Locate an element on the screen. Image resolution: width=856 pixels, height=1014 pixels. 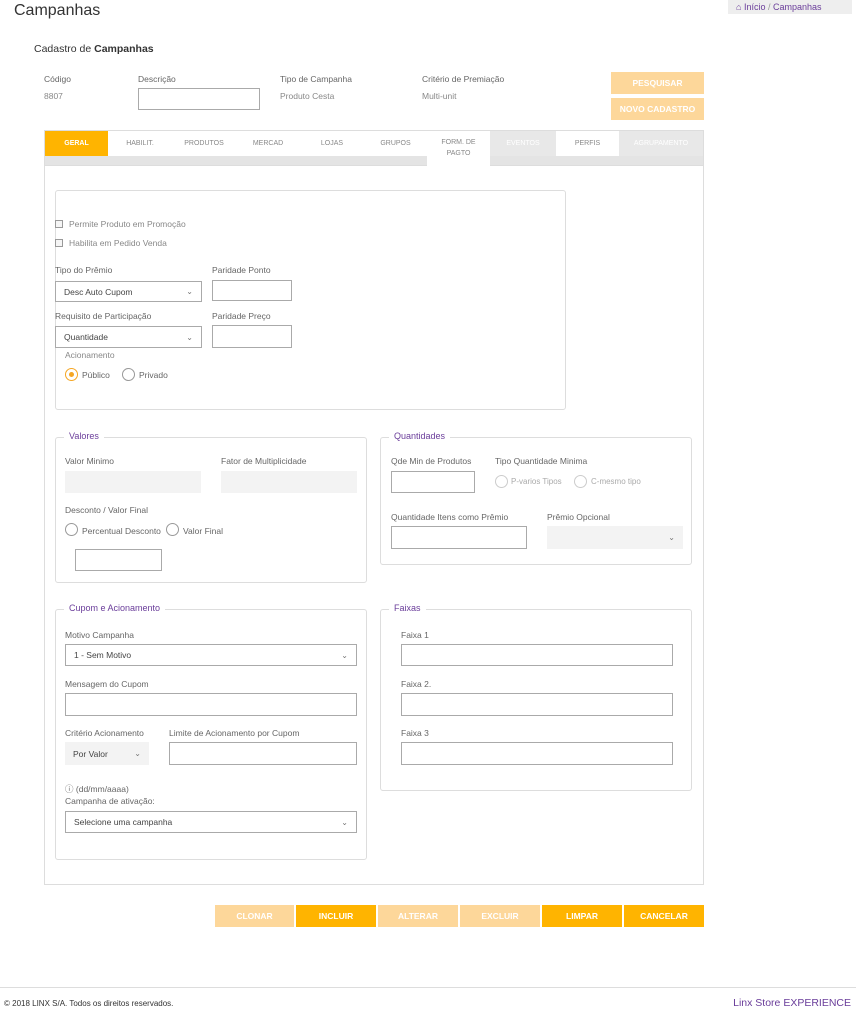
tab-geral: GERAL is located at coordinates (76, 143).